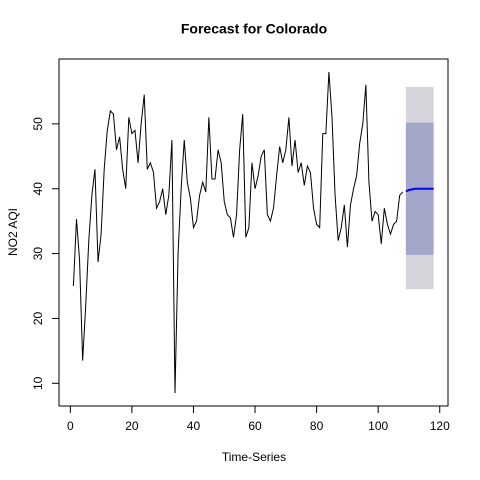  What do you see at coordinates (317, 426) in the screenshot?
I see `x-tick-label: 80` at bounding box center [317, 426].